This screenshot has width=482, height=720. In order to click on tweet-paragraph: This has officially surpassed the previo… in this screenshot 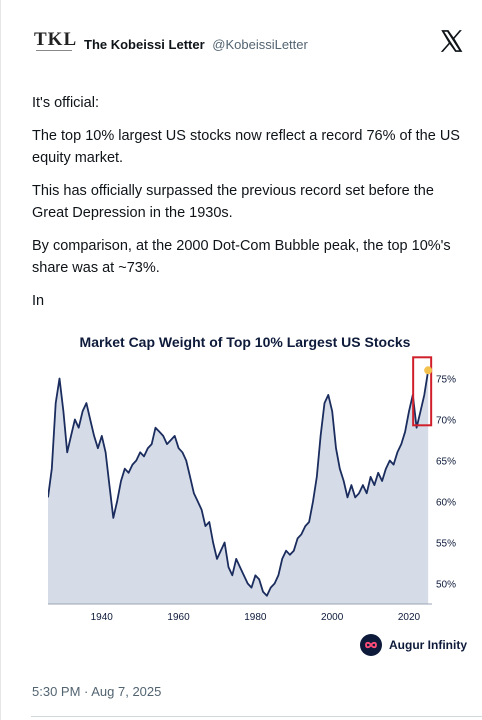, I will do `click(233, 202)`.